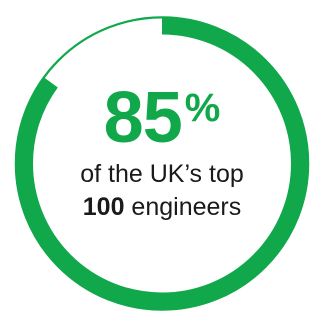 The height and width of the screenshot is (327, 324). I want to click on stat-value: 85 %, so click(162, 118).